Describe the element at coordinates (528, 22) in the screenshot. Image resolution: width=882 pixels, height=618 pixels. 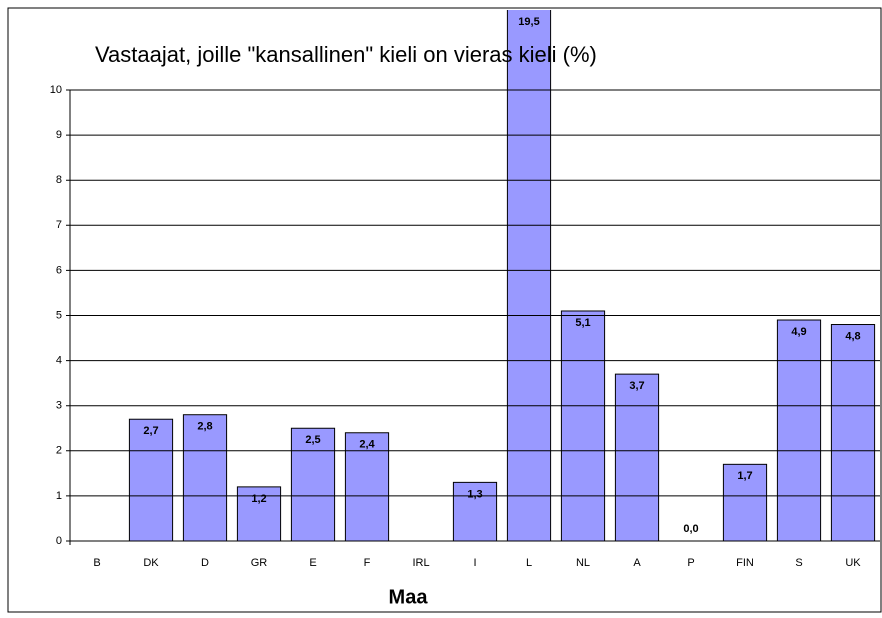
I see `data-label: 19,5` at that location.